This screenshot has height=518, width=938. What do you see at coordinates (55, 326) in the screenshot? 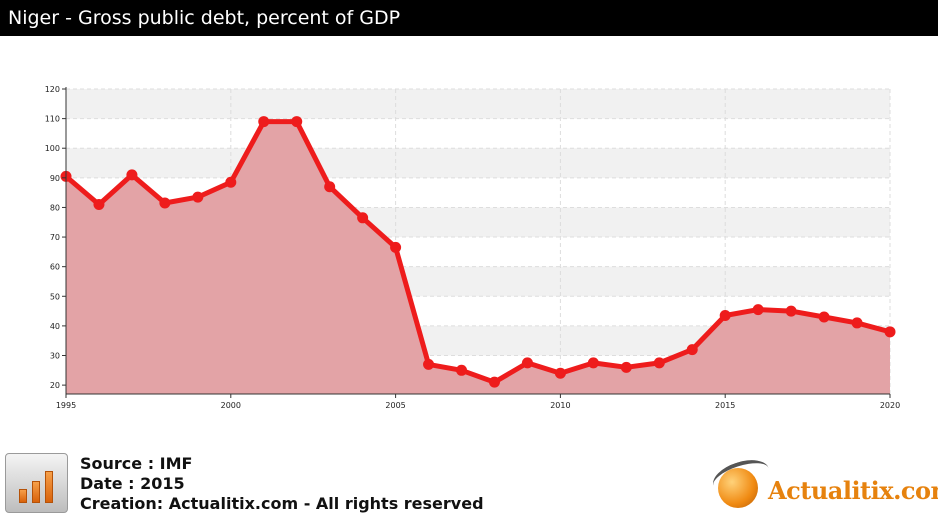
I see `y-tick-label-40: 40` at bounding box center [55, 326].